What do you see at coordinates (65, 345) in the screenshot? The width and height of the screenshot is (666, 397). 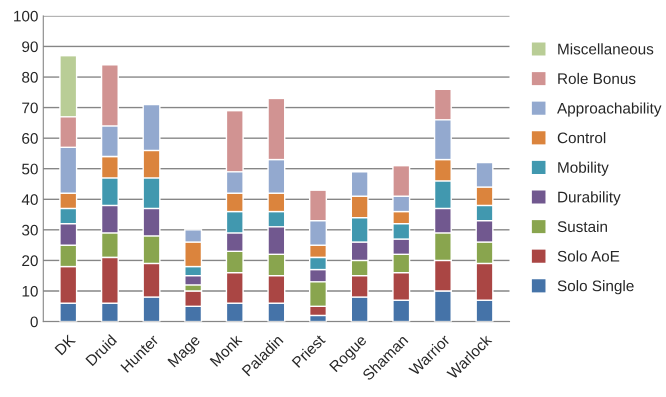 I see `x-tick-label: DK` at bounding box center [65, 345].